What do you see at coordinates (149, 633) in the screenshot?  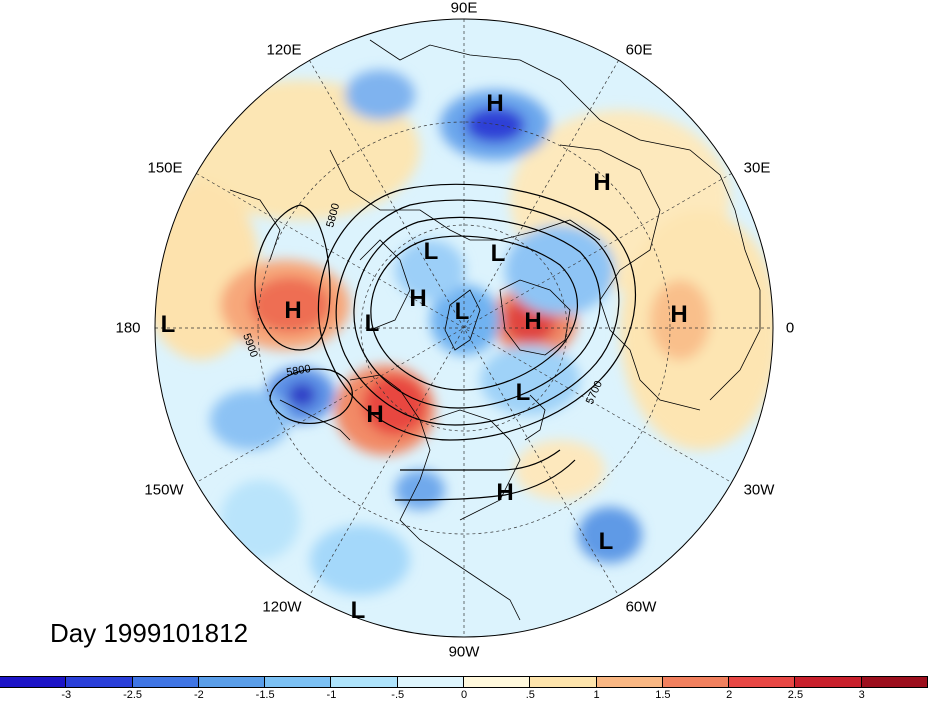 I see `day-label: Day 1999101812` at bounding box center [149, 633].